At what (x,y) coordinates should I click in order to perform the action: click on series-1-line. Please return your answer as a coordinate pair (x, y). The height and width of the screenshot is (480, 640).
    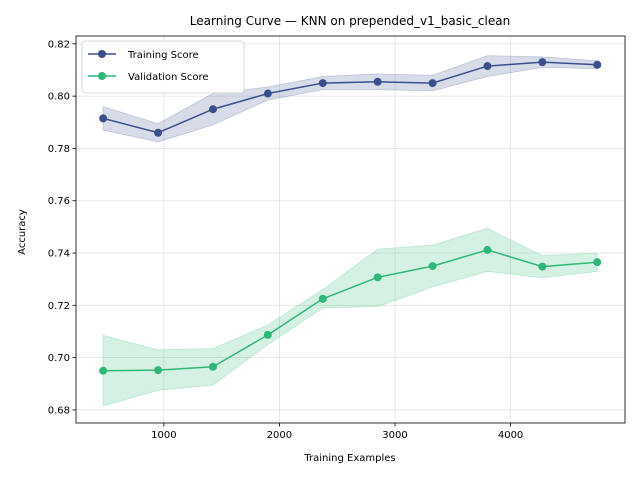
    Looking at the image, I should click on (350, 97).